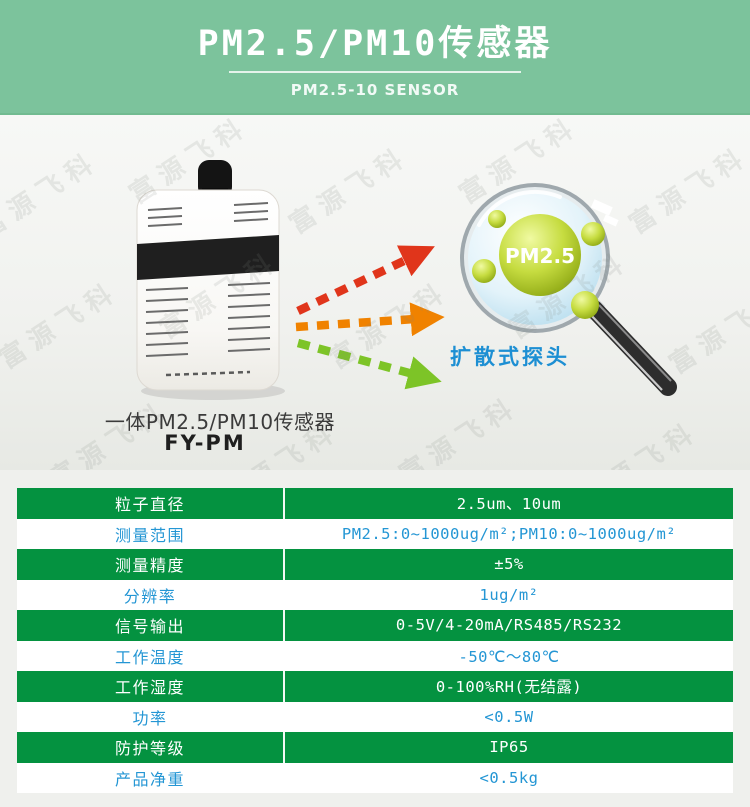  Describe the element at coordinates (375, 90) in the screenshot. I see `page-subtitle: PM2.5-10 SENSOR` at that location.